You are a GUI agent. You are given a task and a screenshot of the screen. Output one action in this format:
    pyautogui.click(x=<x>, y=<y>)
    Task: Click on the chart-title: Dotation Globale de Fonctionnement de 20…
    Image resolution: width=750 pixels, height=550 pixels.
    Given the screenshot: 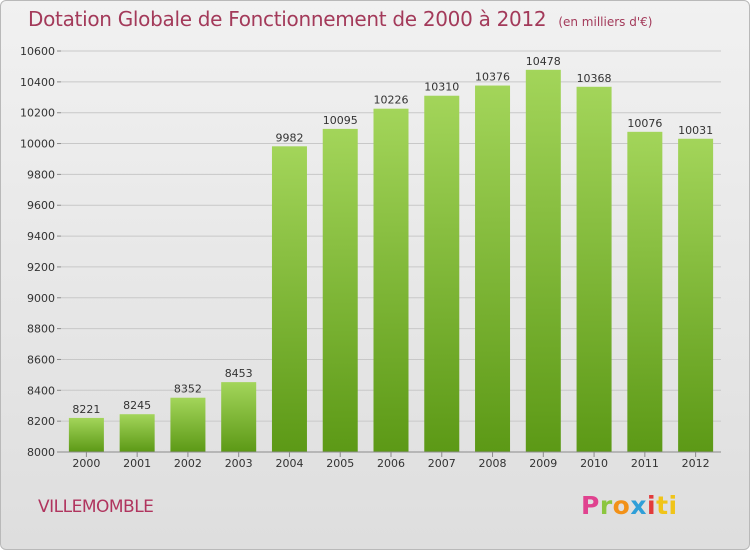 What is the action you would take?
    pyautogui.click(x=340, y=19)
    